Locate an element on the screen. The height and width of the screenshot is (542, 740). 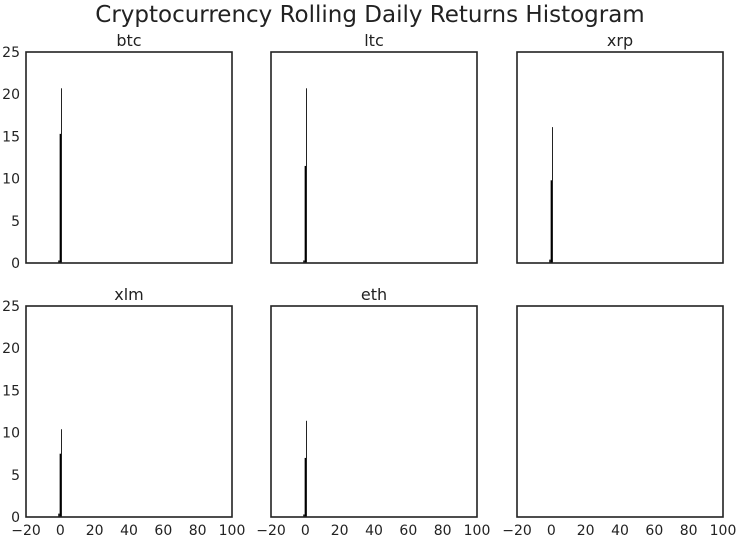
subplot-title: xlm is located at coordinates (129, 294).